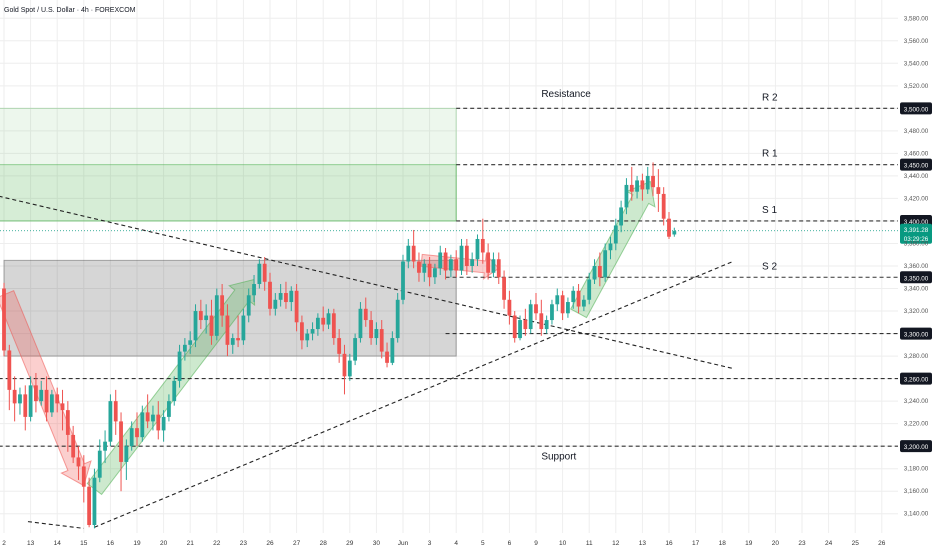 This screenshot has height=550, width=932. Describe the element at coordinates (536, 543) in the screenshot. I see `x-tick-label: 9` at that location.